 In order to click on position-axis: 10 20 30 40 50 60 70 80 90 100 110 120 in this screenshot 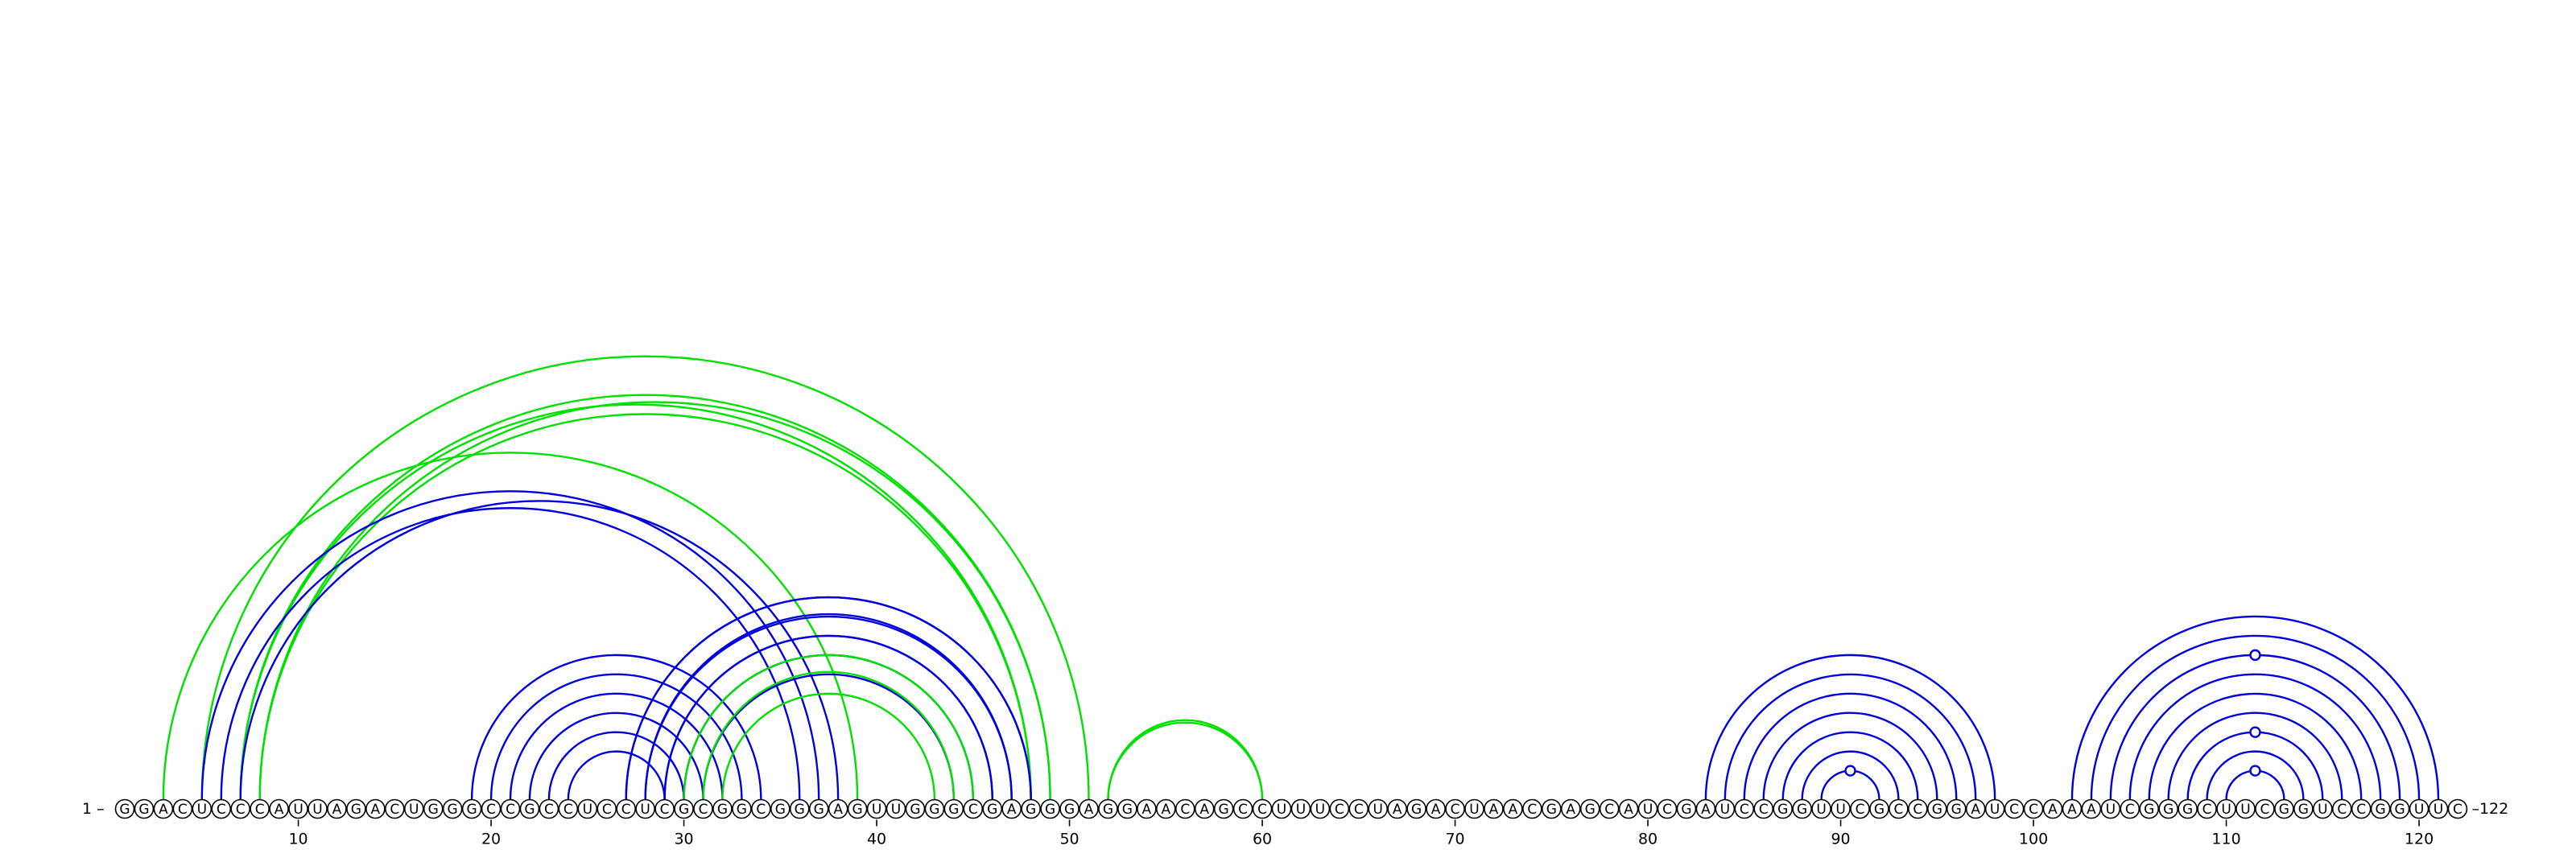, I will do `click(1361, 834)`.